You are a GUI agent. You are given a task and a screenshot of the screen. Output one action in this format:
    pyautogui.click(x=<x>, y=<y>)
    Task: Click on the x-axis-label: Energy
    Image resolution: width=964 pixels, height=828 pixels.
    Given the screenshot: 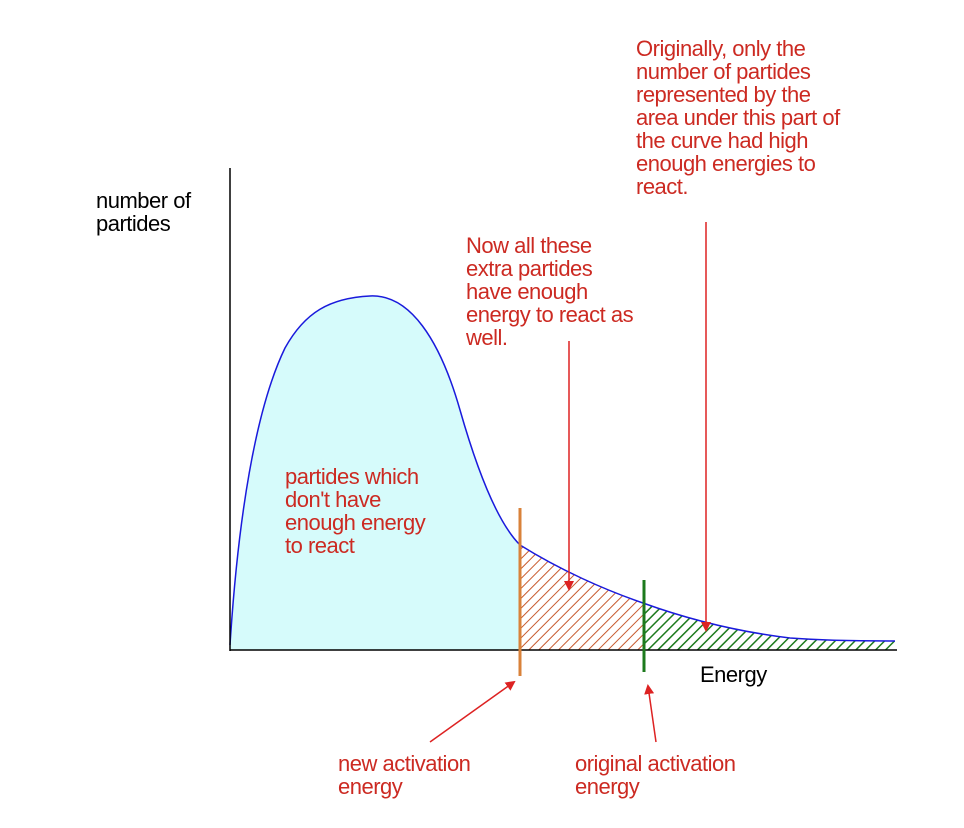 What is the action you would take?
    pyautogui.click(x=733, y=674)
    